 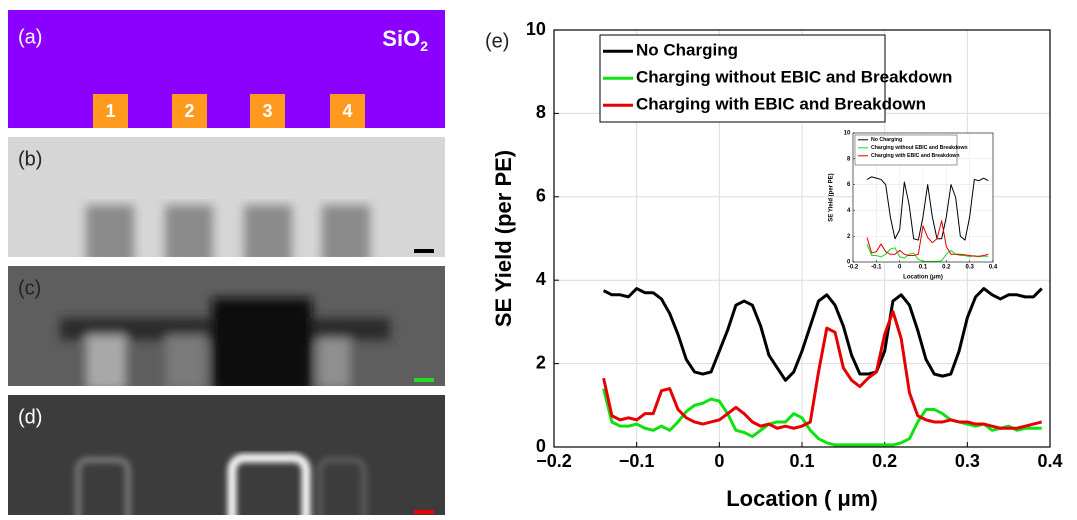 I want to click on panel-label: (e), so click(x=497, y=41).